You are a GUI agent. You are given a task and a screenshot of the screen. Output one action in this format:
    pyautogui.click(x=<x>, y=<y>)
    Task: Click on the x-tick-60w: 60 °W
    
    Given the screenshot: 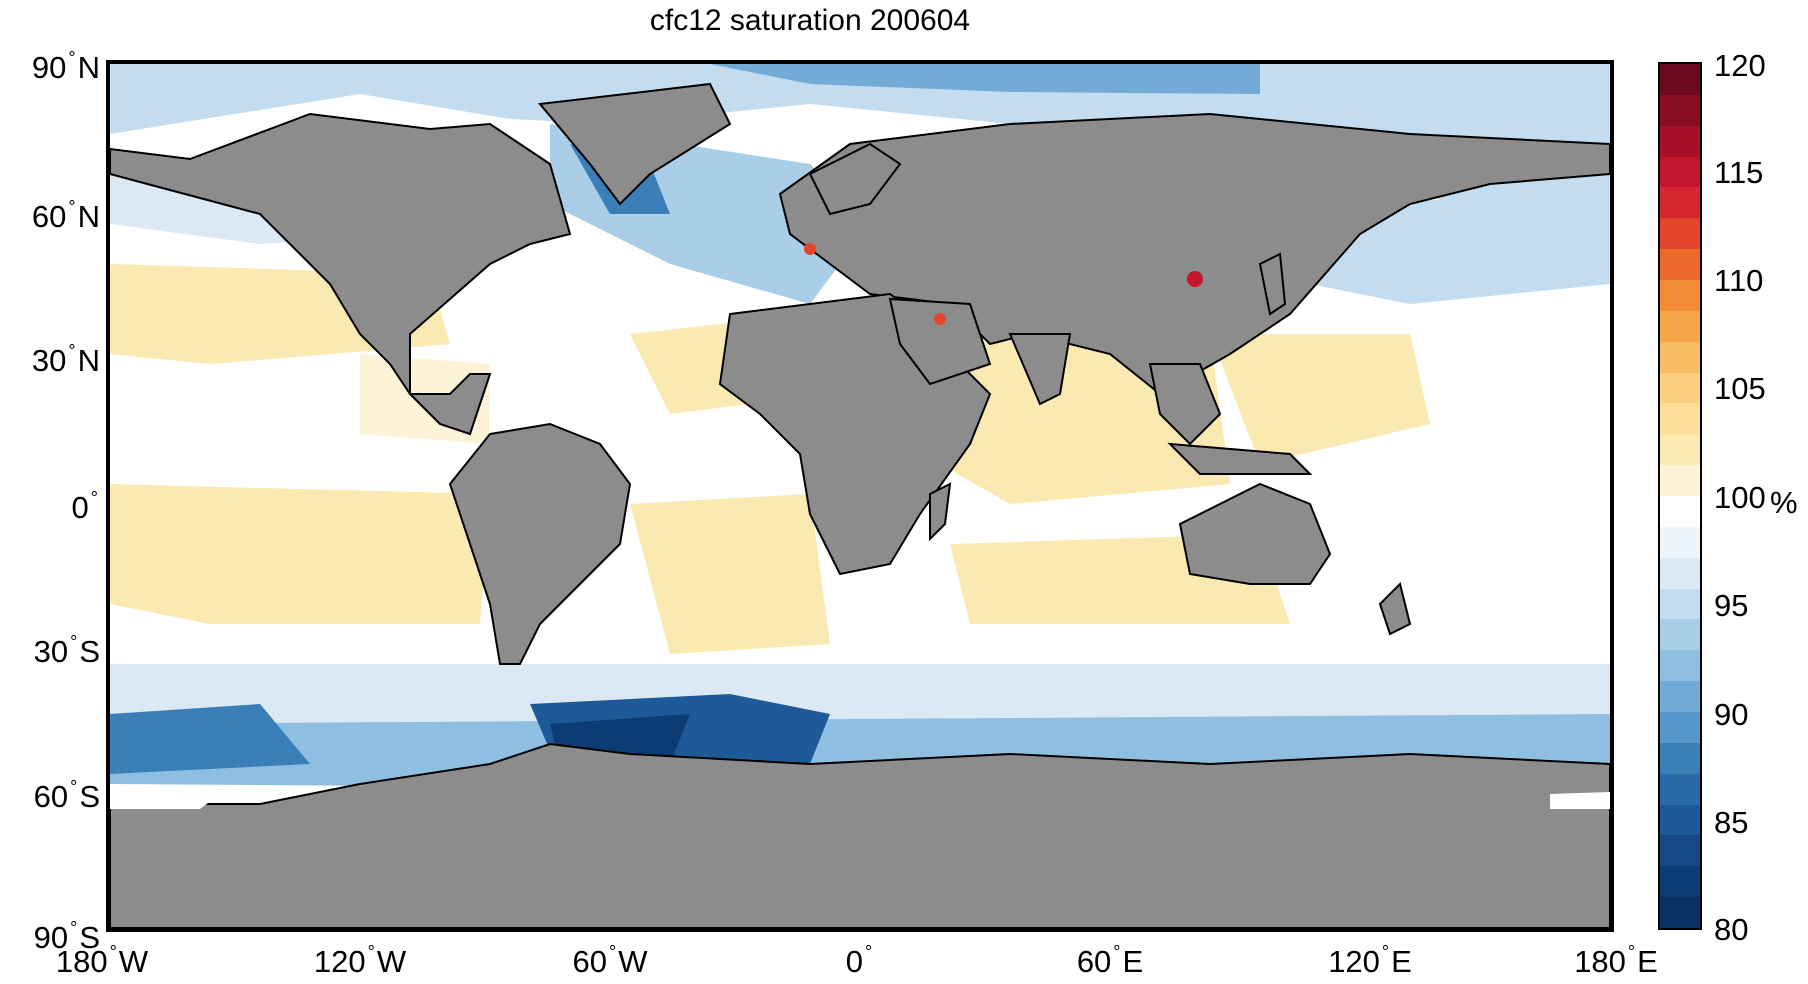 What is the action you would take?
    pyautogui.click(x=610, y=960)
    